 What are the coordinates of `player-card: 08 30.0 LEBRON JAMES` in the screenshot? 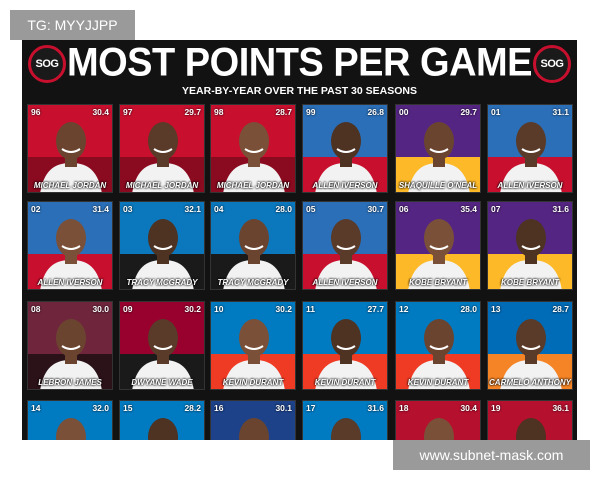 It's located at (70, 345).